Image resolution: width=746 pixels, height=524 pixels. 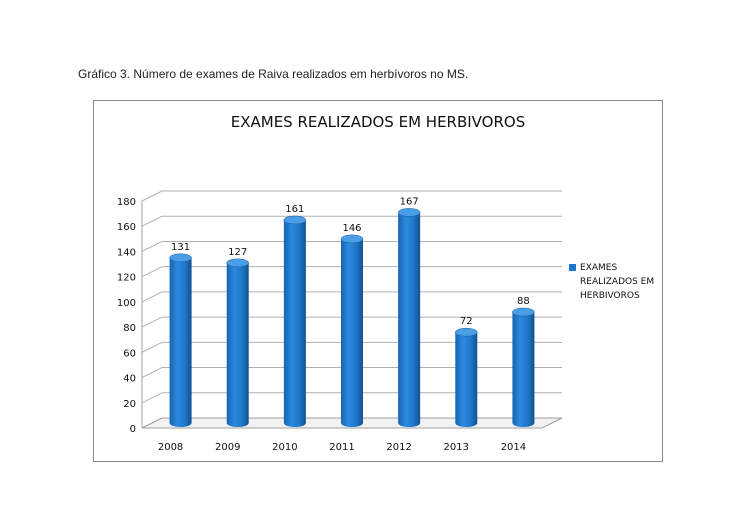 What do you see at coordinates (341, 447) in the screenshot?
I see `x-tick-label: 2011` at bounding box center [341, 447].